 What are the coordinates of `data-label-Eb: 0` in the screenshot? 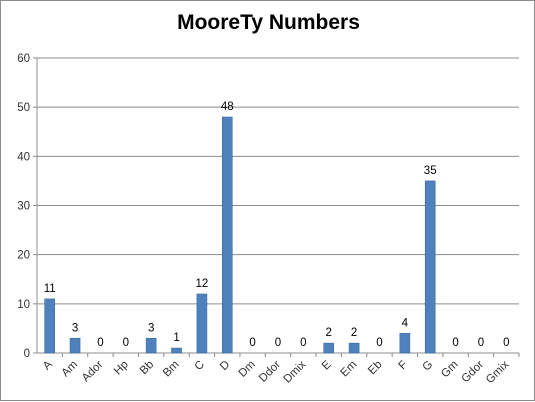 It's located at (379, 343).